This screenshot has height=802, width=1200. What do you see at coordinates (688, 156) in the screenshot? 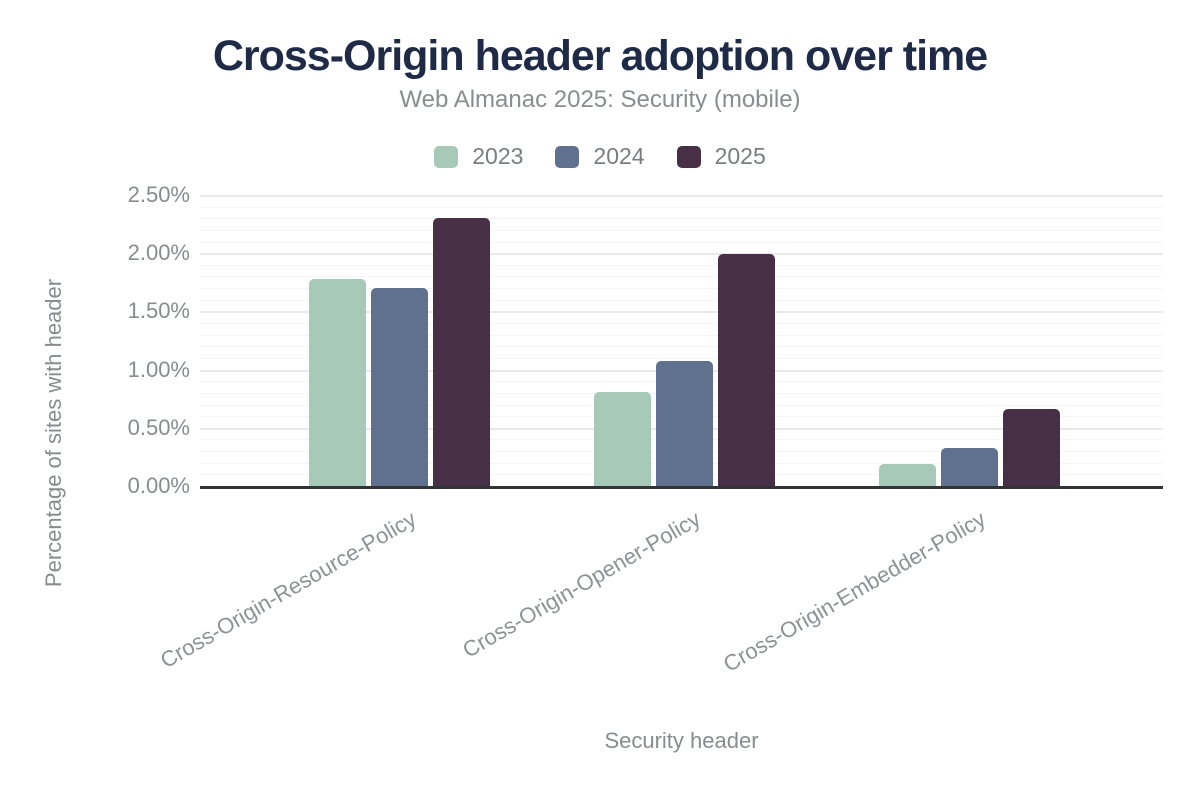
I see `legend-swatch-2025` at bounding box center [688, 156].